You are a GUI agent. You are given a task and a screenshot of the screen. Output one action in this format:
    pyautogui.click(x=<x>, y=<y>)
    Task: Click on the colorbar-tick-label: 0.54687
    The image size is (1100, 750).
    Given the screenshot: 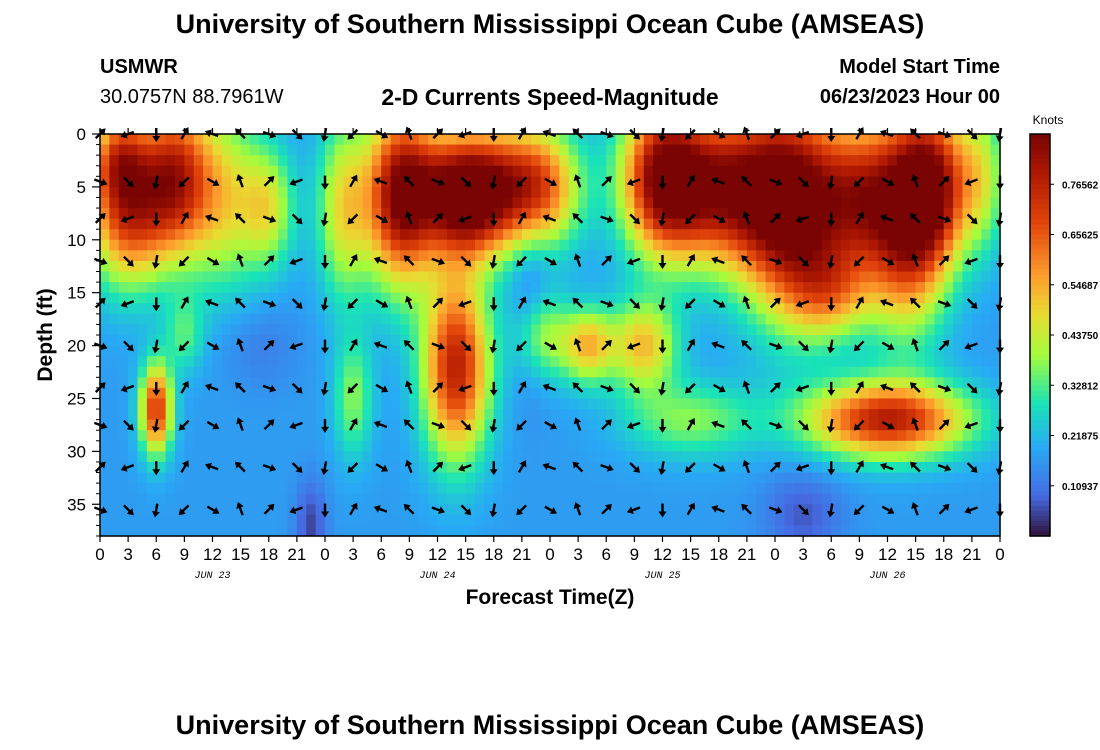 What is the action you would take?
    pyautogui.click(x=1080, y=286)
    